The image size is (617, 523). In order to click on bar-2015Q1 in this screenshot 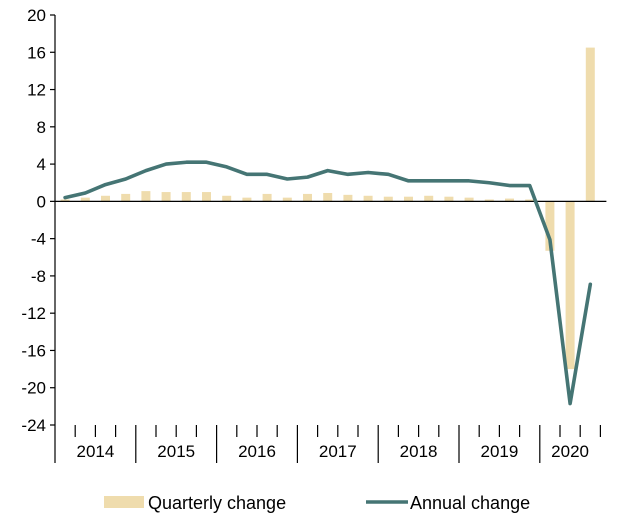, I will do `click(145, 196)`.